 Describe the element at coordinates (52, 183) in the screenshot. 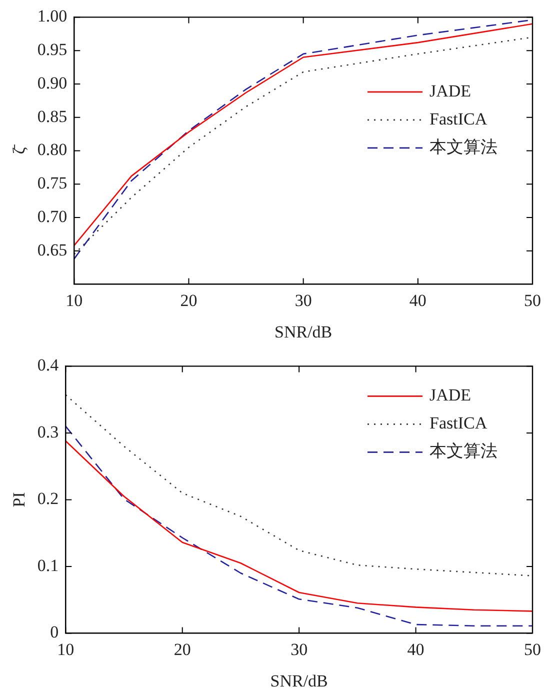

I see `y-tick-label: 0.75` at that location.